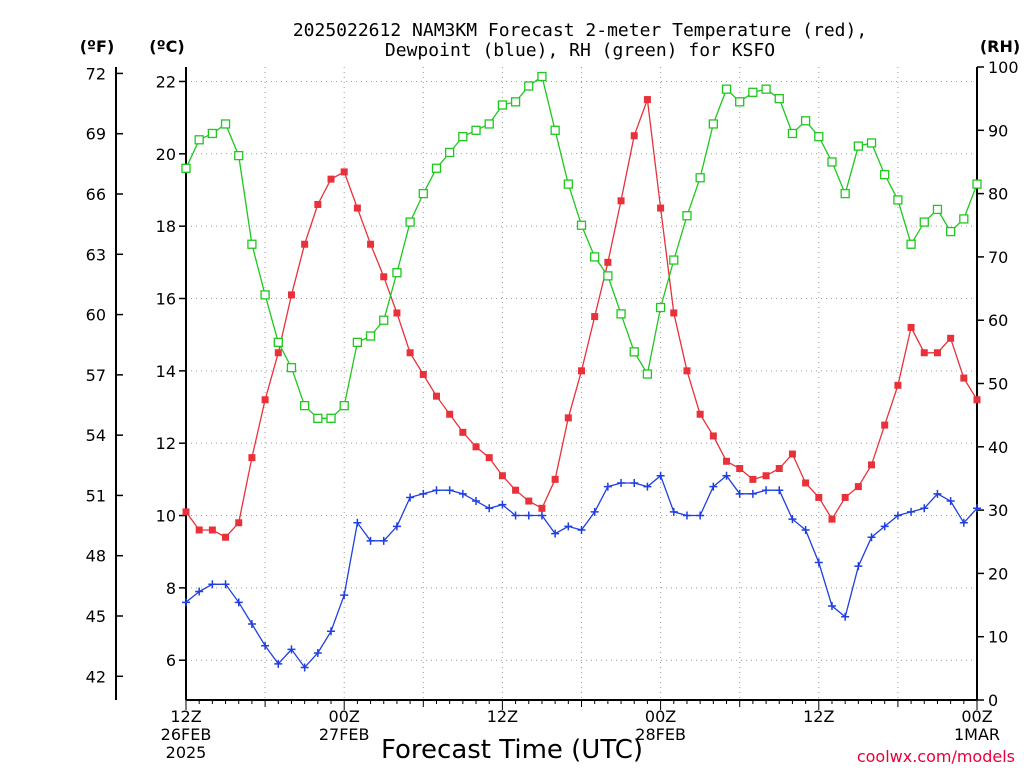 Image resolution: width=1024 pixels, height=768 pixels. I want to click on rh-tick-label: 30, so click(998, 510).